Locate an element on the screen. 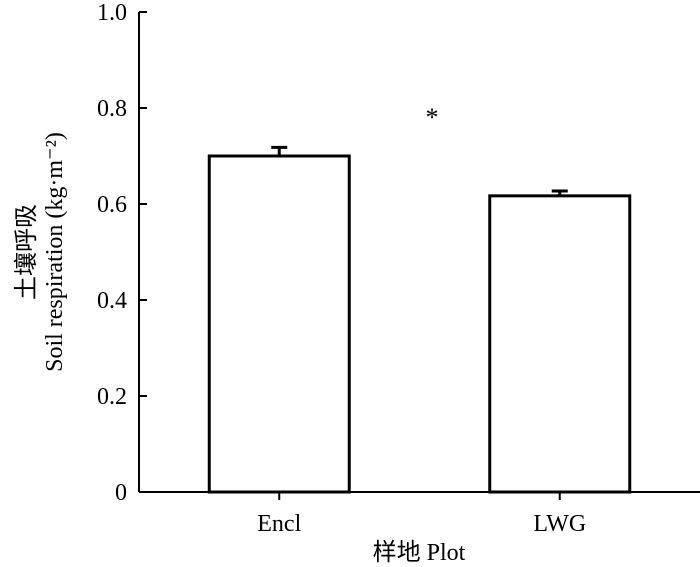  significance-star: * is located at coordinates (432, 117).